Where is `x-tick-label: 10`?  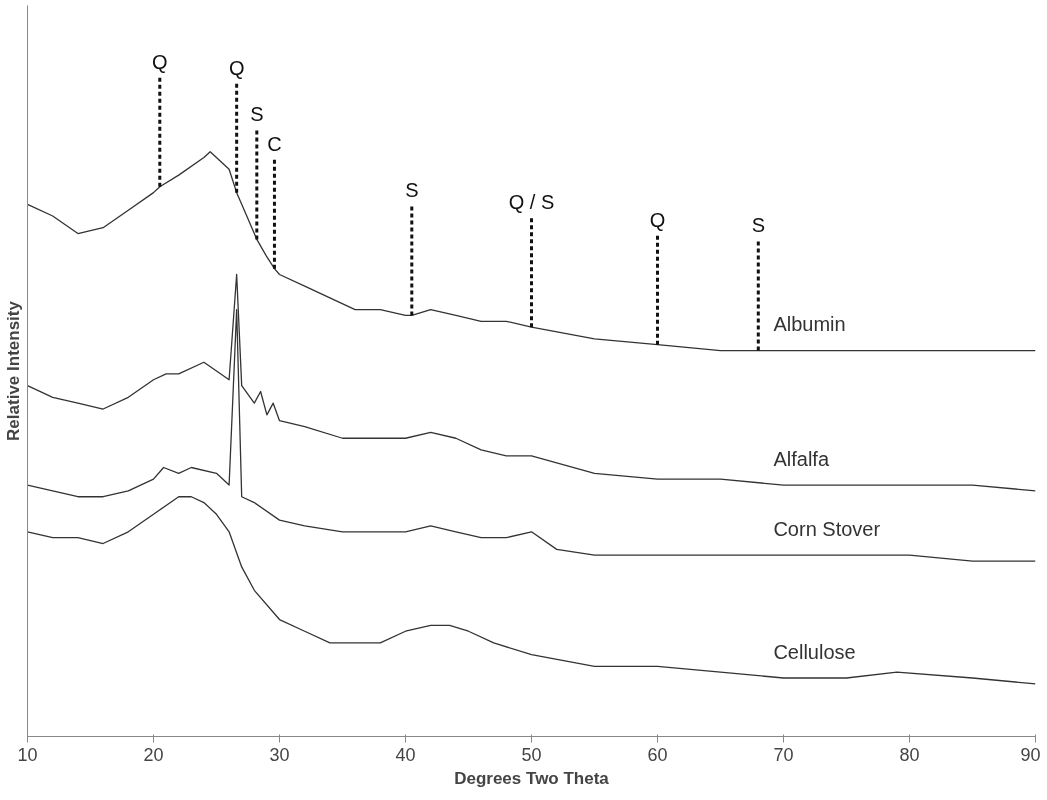
x-tick-label: 10 is located at coordinates (27, 754).